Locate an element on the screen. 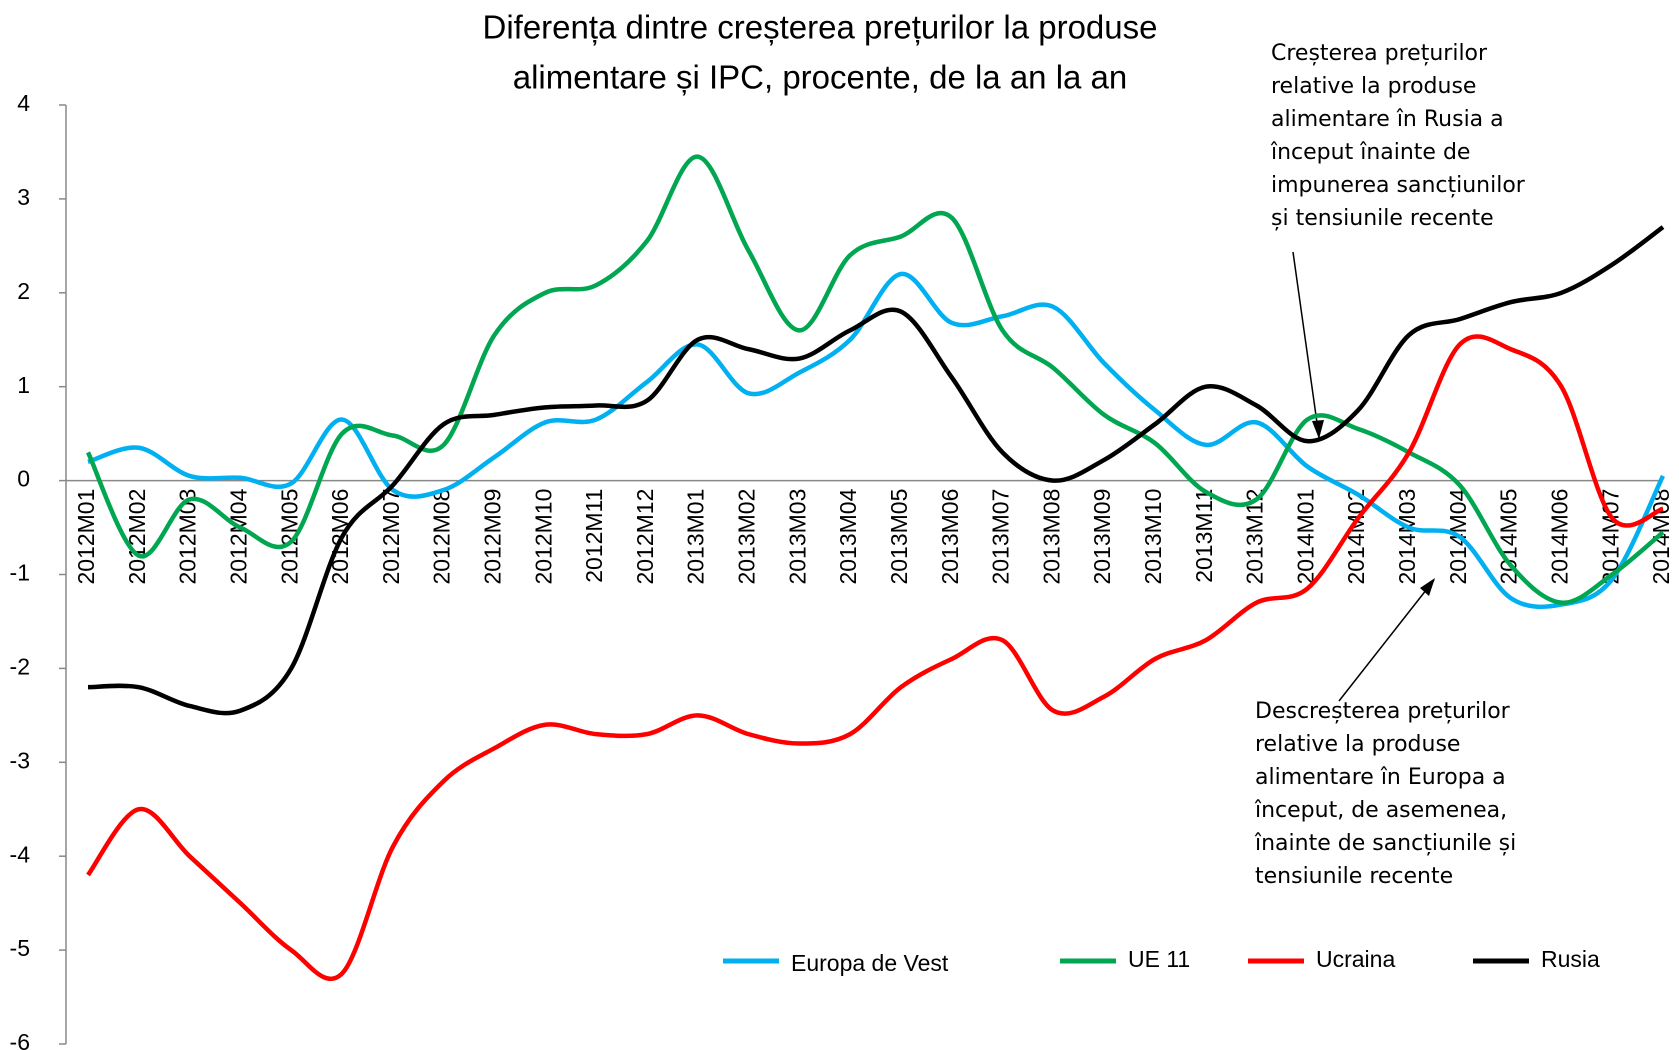 The width and height of the screenshot is (1679, 1050). x-tick-label: 2012M09 is located at coordinates (493, 537).